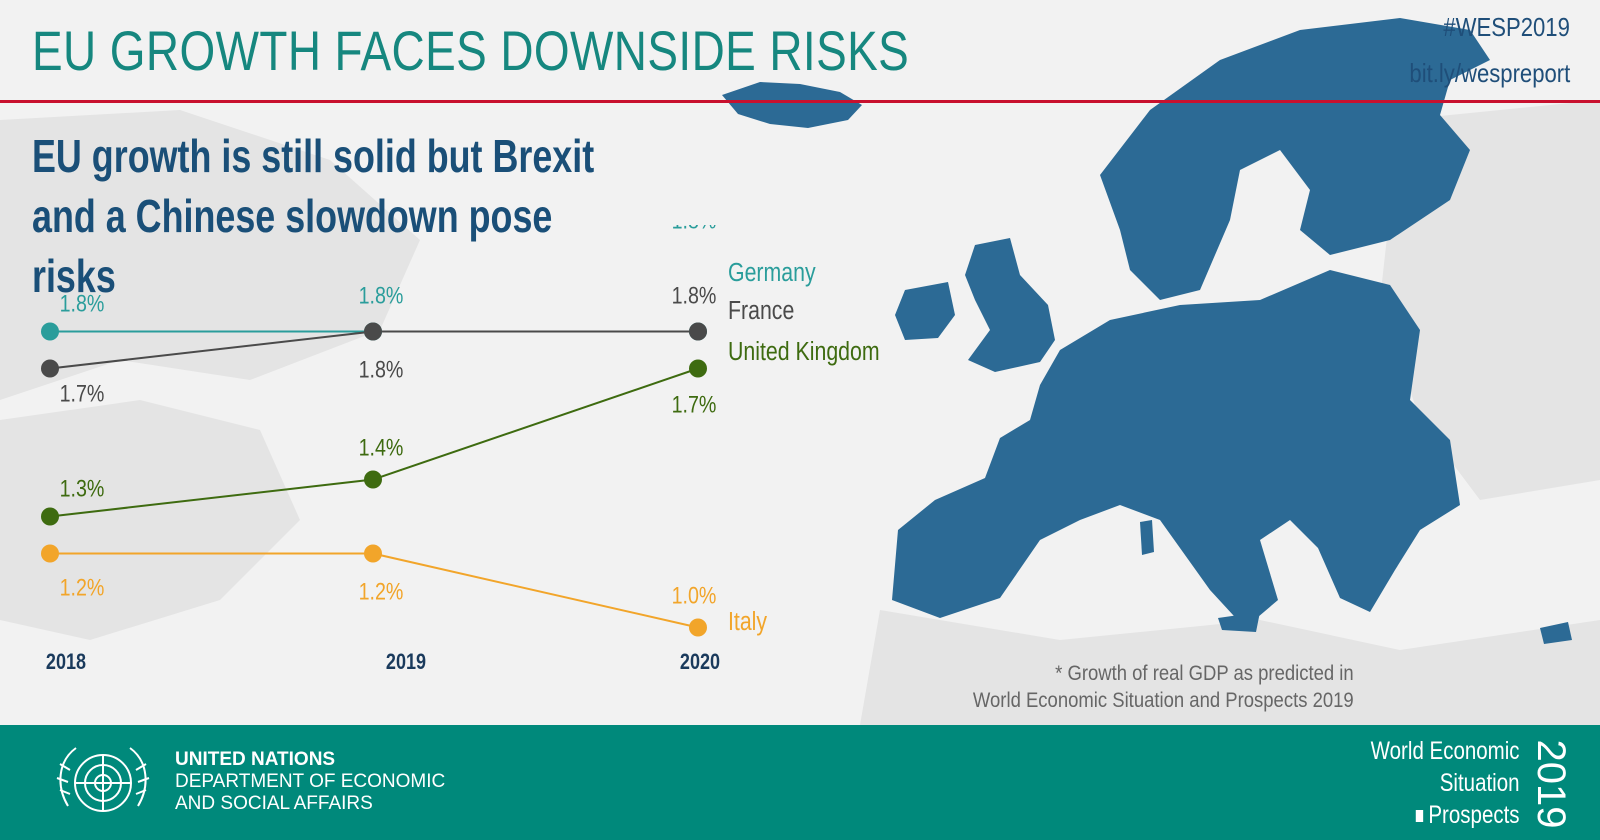 The image size is (1600, 840). Describe the element at coordinates (381, 447) in the screenshot. I see `data-label-2-1: 1.4%` at that location.